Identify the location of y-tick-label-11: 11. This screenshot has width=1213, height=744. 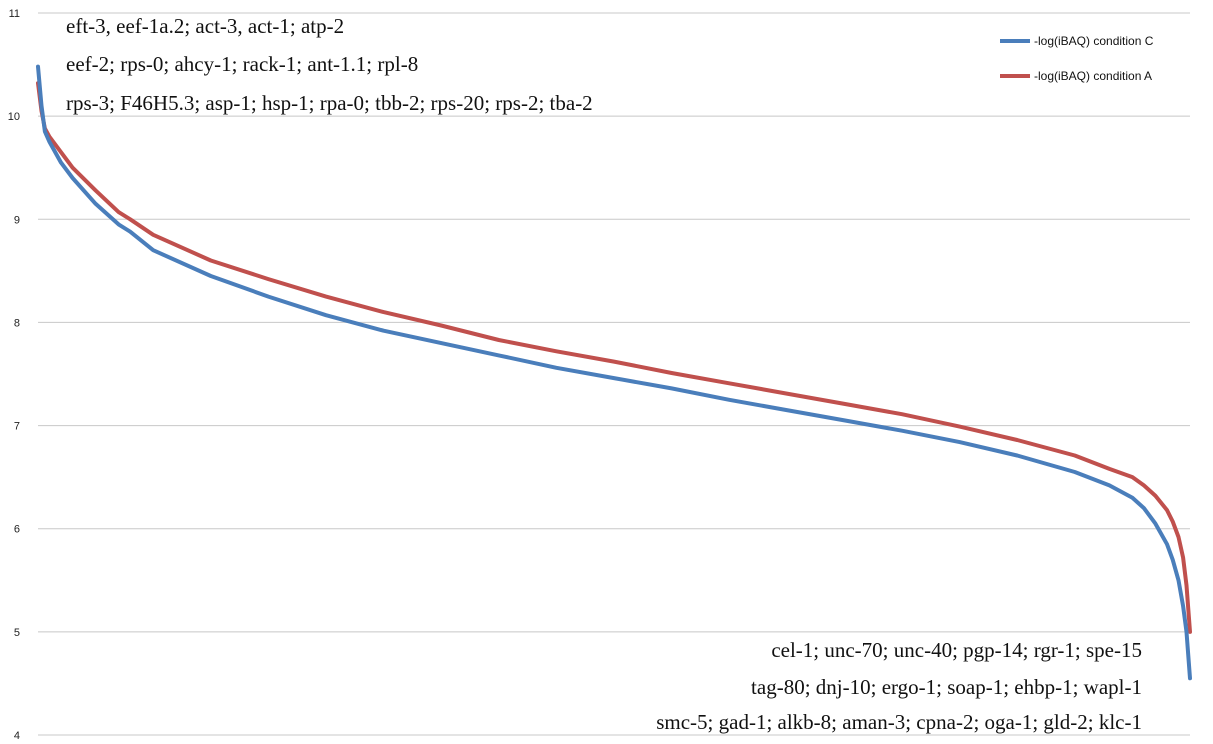
(14, 14).